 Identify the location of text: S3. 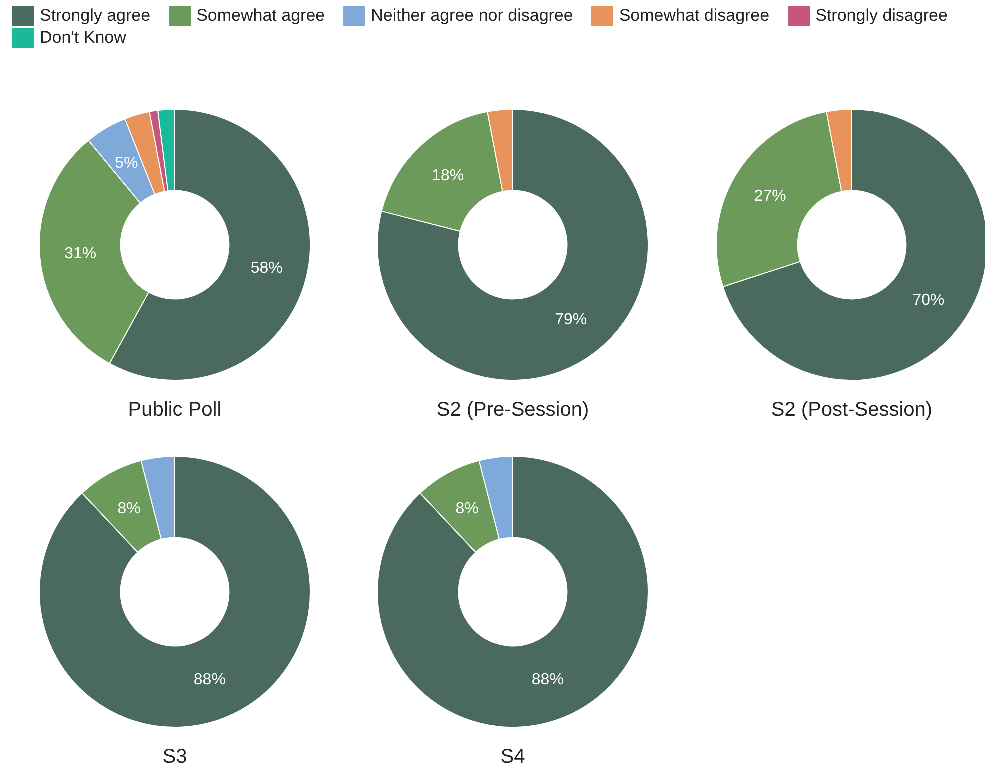
(175, 757).